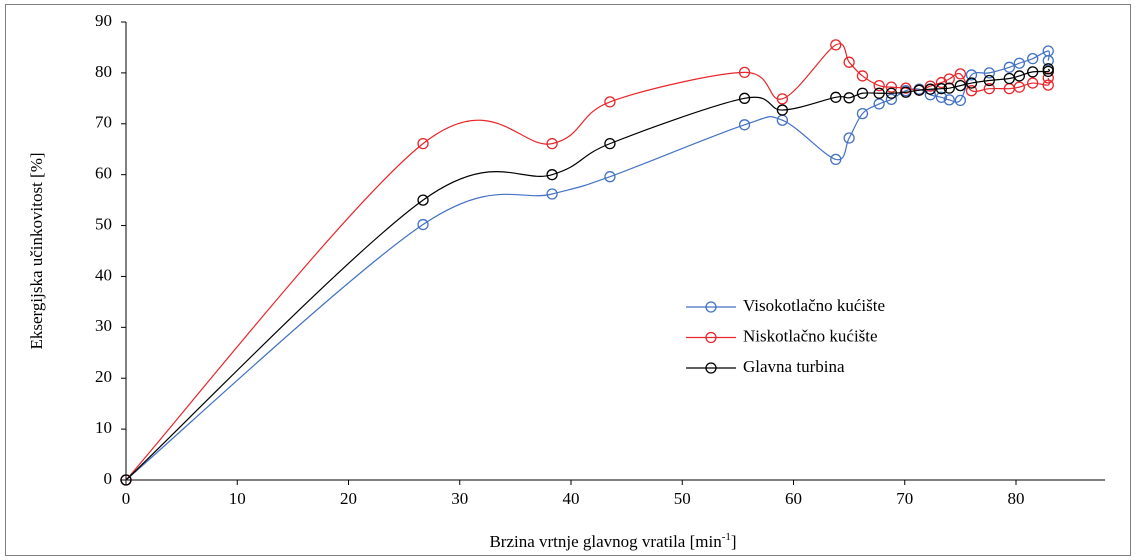 The height and width of the screenshot is (560, 1137). What do you see at coordinates (103, 20) in the screenshot?
I see `y-tick-label: 90` at bounding box center [103, 20].